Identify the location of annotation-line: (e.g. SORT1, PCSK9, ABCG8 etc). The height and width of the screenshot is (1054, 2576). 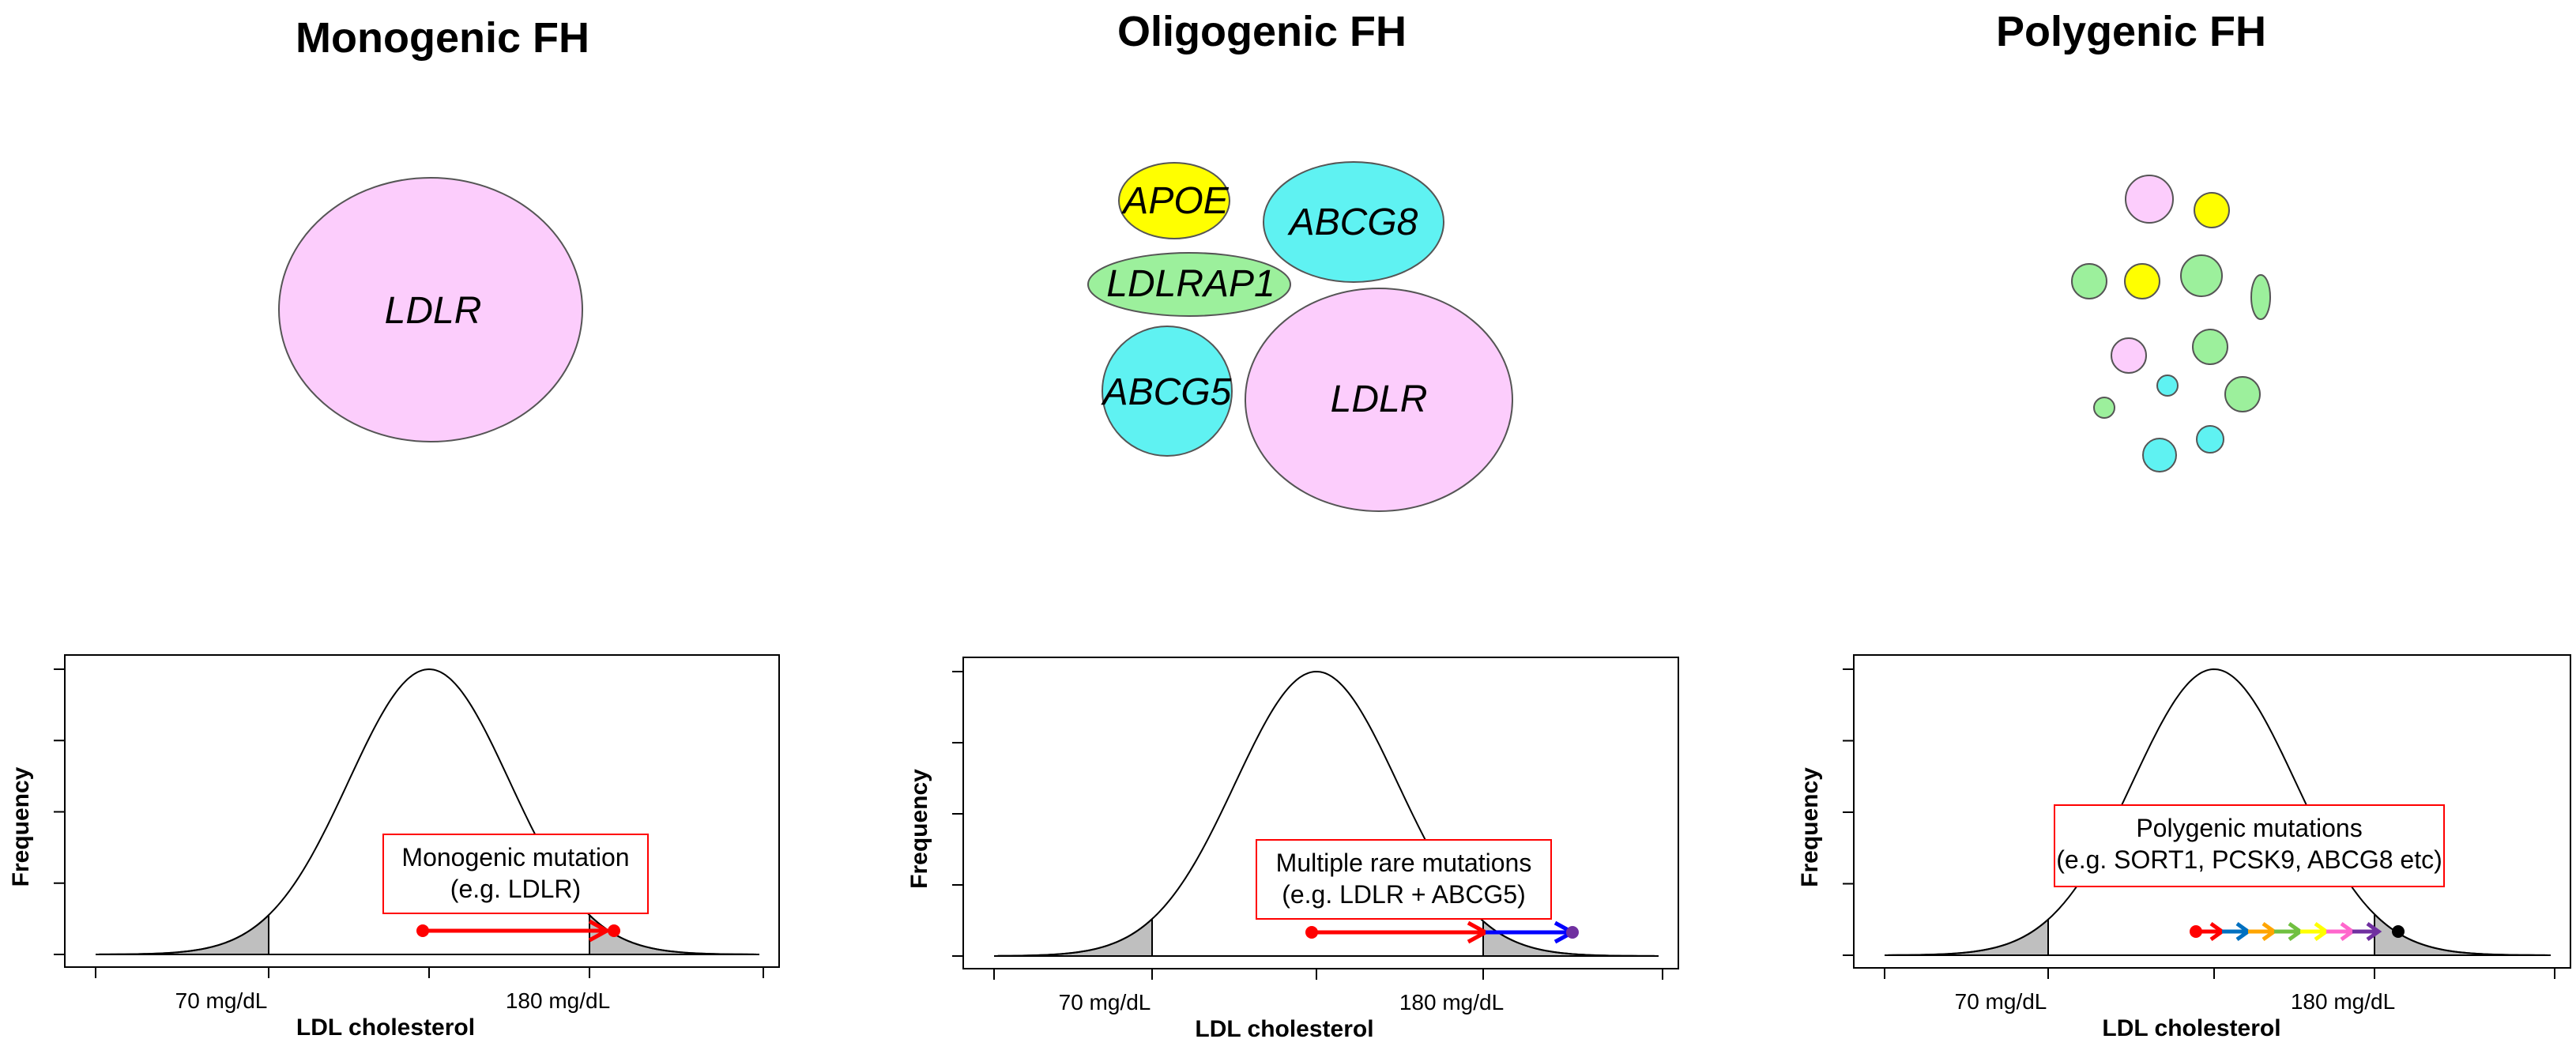
(2249, 859).